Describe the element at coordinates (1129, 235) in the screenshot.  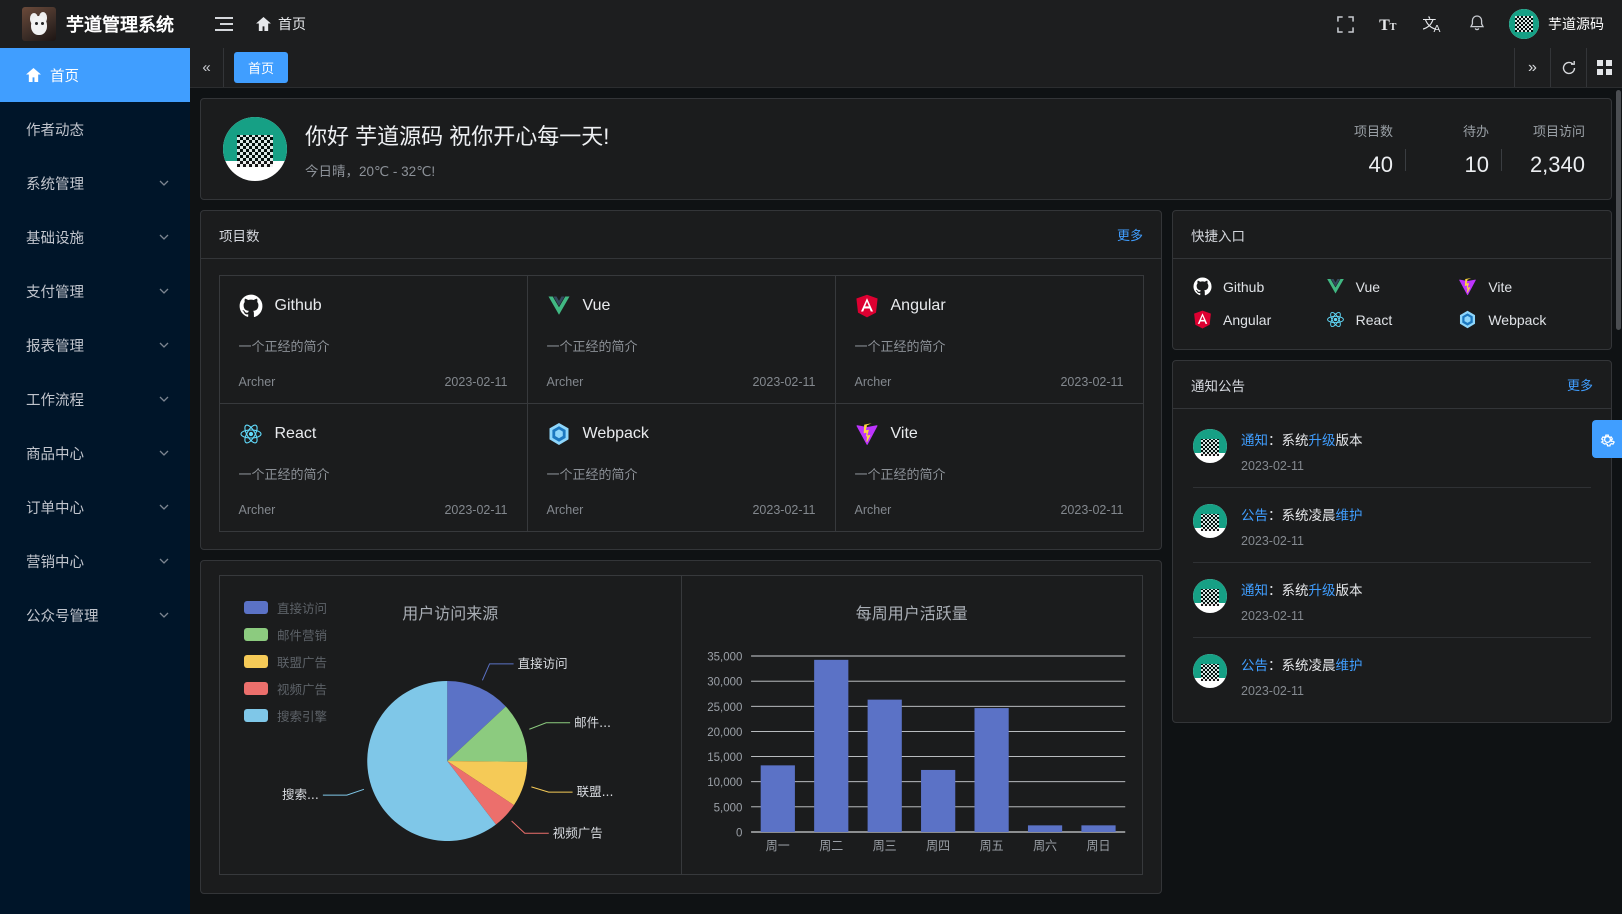
I see `projects-more-link: 更多` at that location.